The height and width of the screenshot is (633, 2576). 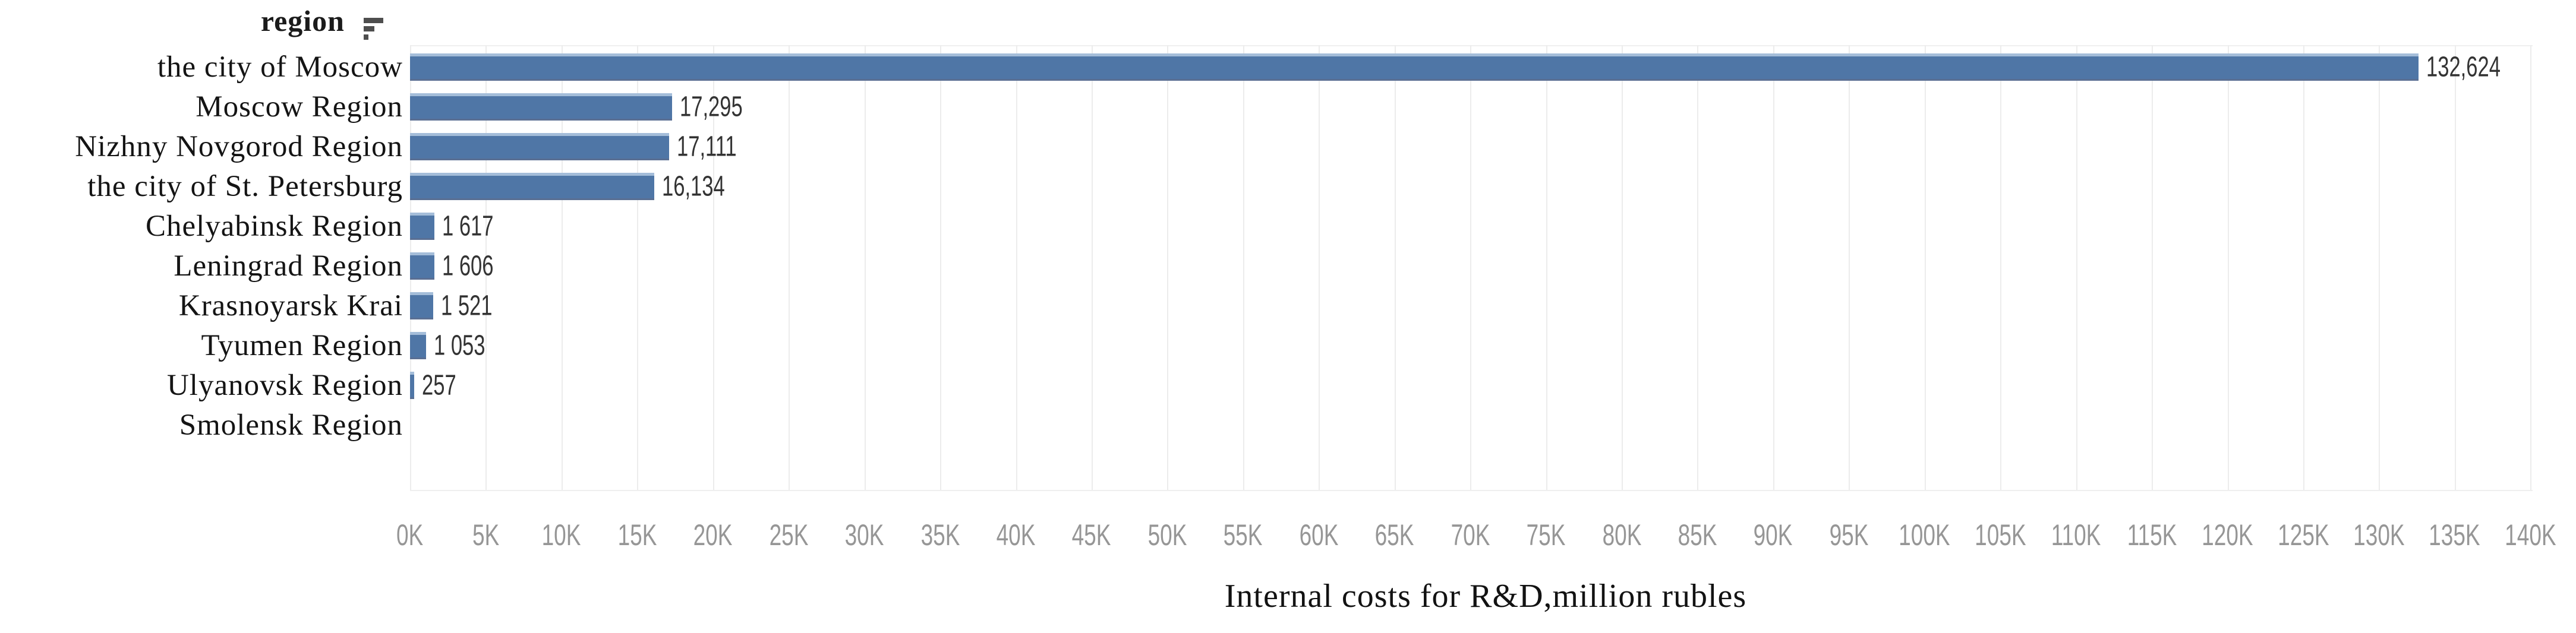 I want to click on x-axis-tick-label: 25K, so click(x=789, y=535).